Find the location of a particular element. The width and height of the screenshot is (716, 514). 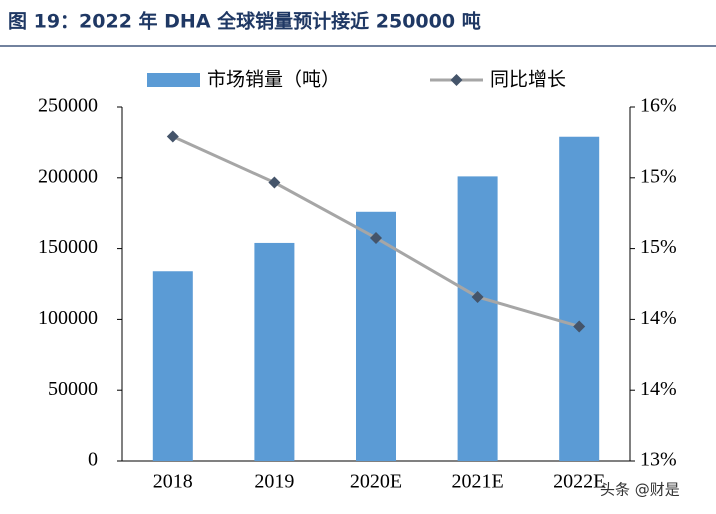

y-tick-label: 250000 is located at coordinates (68, 106).